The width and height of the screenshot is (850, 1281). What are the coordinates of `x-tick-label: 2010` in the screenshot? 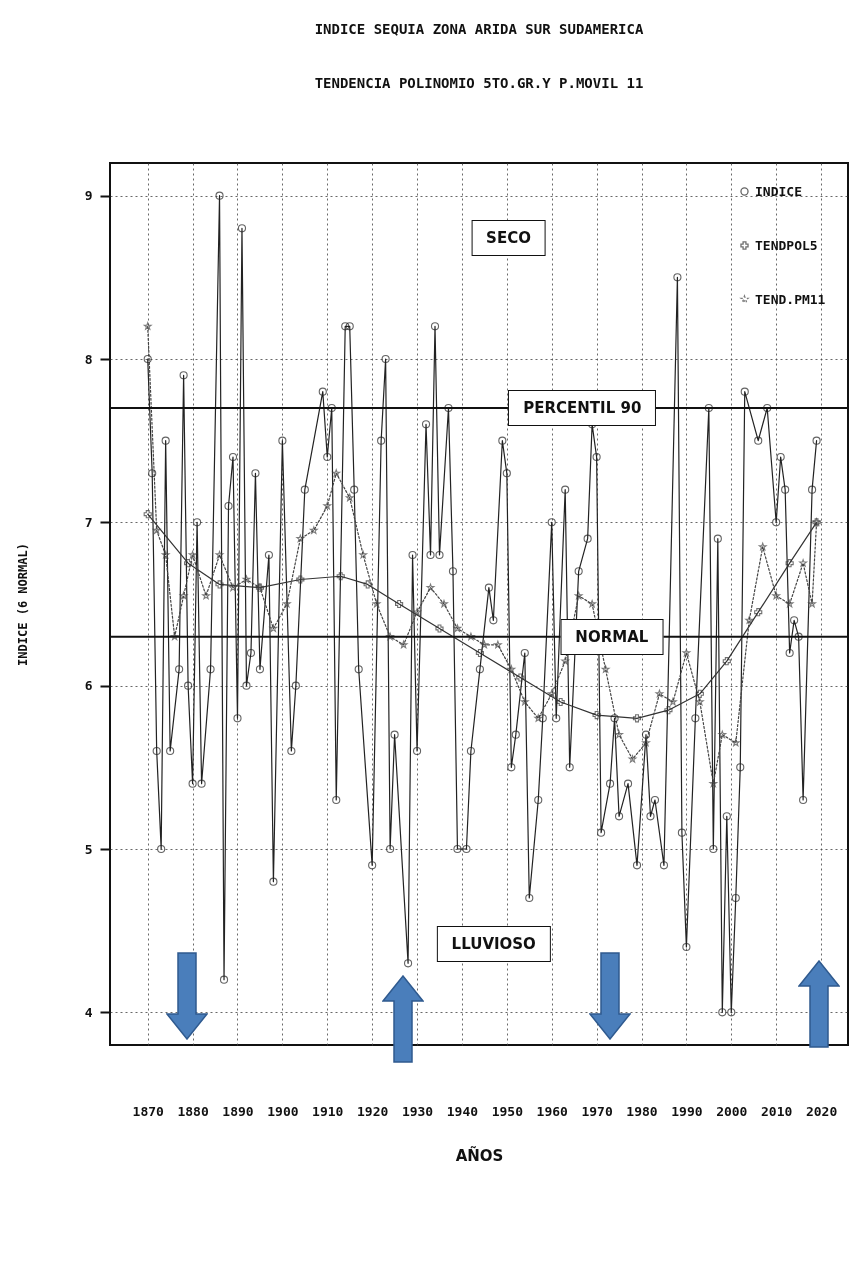 It's located at (777, 1111).